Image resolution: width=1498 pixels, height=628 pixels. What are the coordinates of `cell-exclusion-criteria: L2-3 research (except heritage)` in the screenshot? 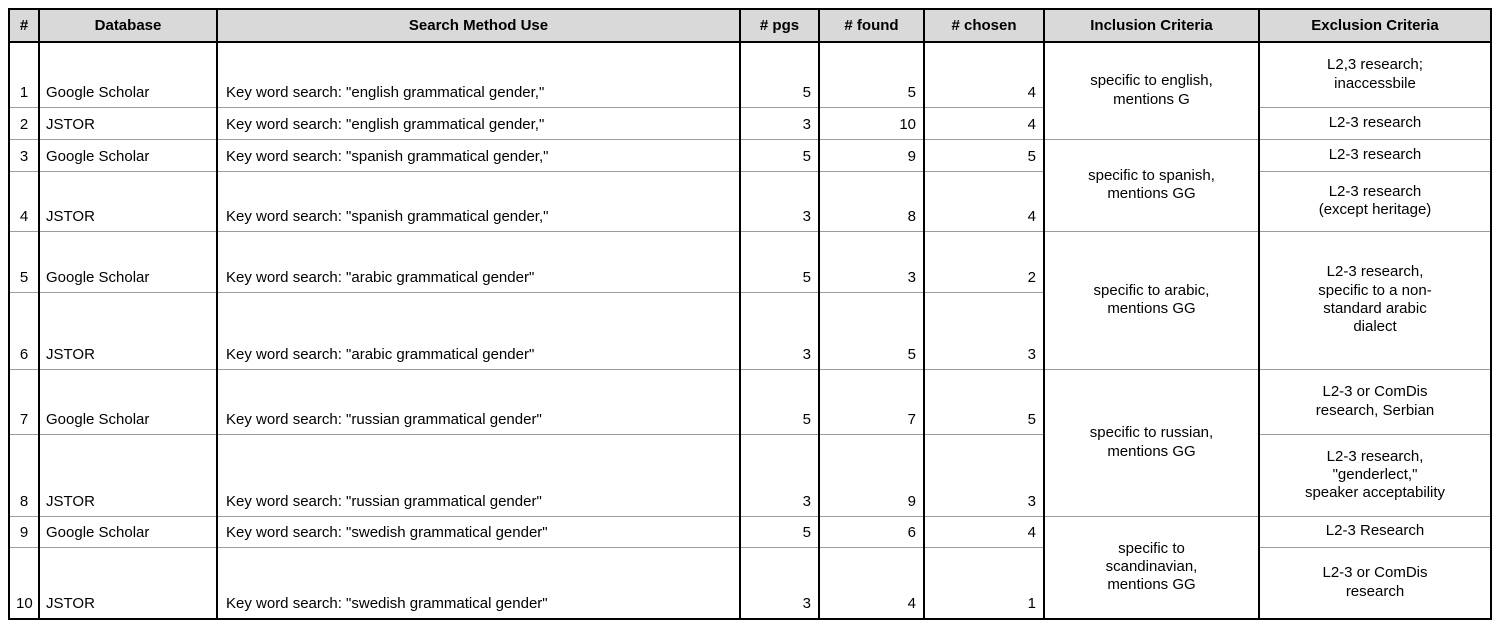 It's located at (1375, 201).